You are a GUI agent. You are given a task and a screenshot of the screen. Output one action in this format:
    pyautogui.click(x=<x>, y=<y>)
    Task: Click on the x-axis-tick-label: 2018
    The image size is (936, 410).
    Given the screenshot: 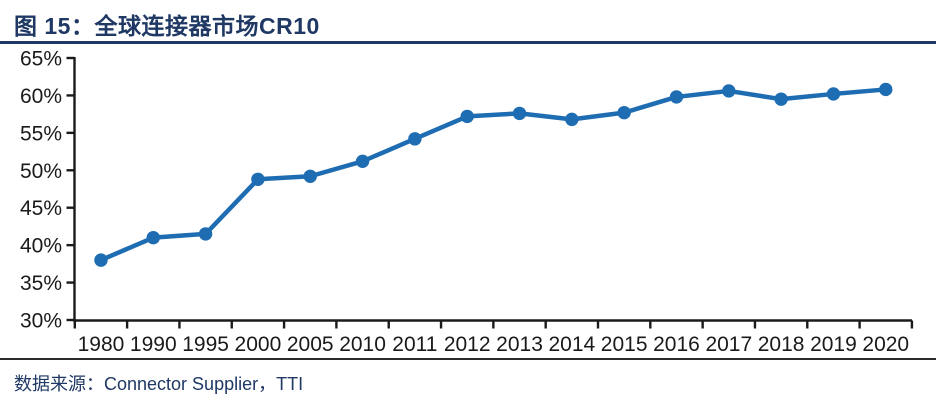 What is the action you would take?
    pyautogui.click(x=781, y=344)
    